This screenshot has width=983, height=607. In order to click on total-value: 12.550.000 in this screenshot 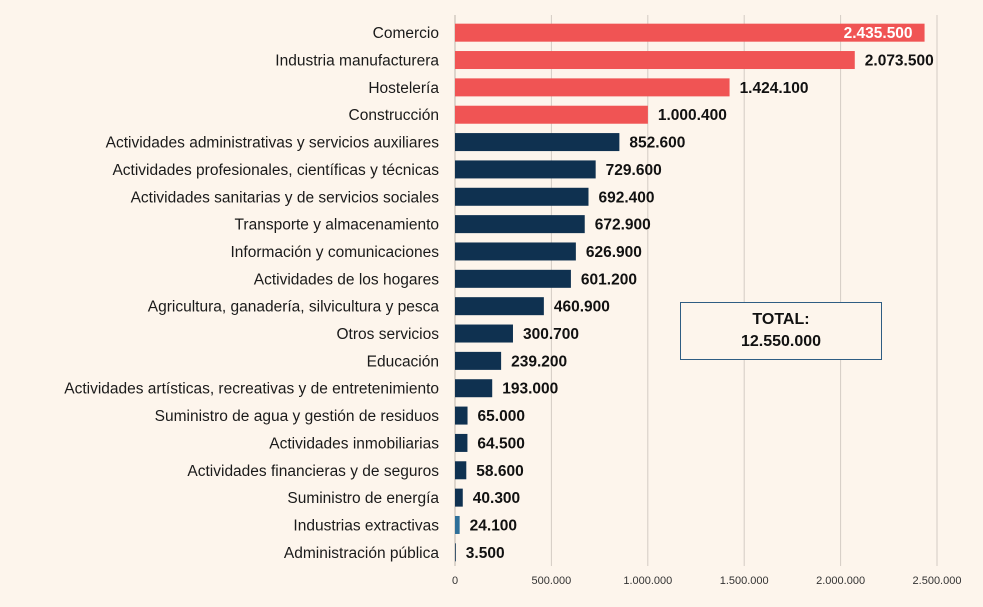, I will do `click(781, 341)`.